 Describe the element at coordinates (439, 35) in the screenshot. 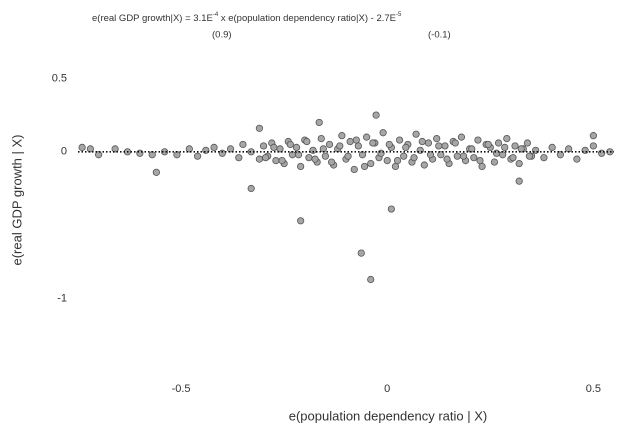

I see `intercept-se: (-0.1)` at that location.